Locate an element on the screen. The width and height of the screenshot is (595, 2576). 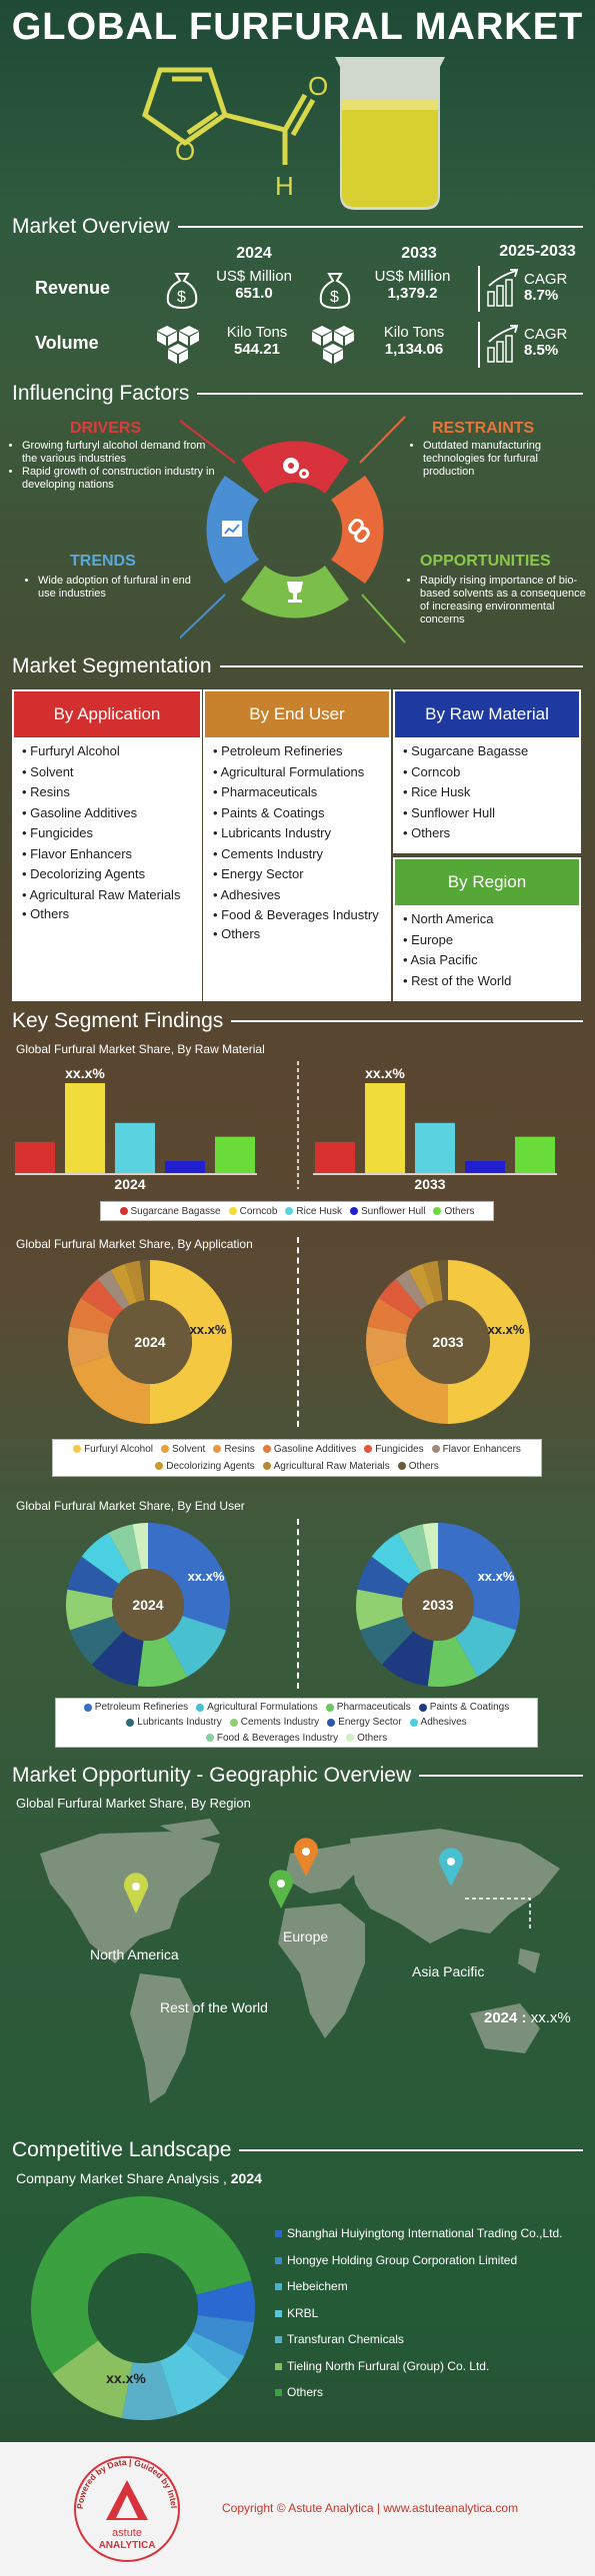
list-item: Agricultural Raw Materials is located at coordinates (105, 894).